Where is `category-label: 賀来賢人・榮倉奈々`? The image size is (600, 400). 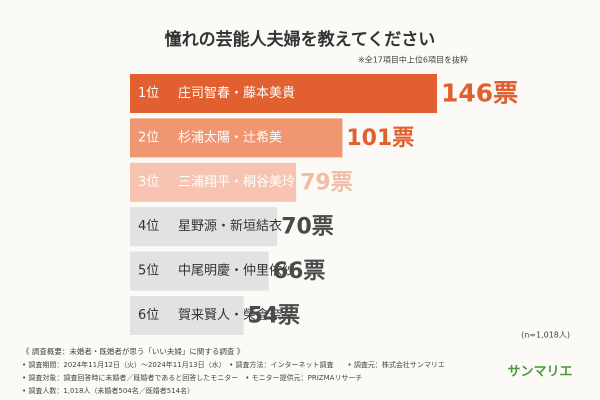
category-label: 賀来賢人・榮倉奈々 is located at coordinates (236, 315).